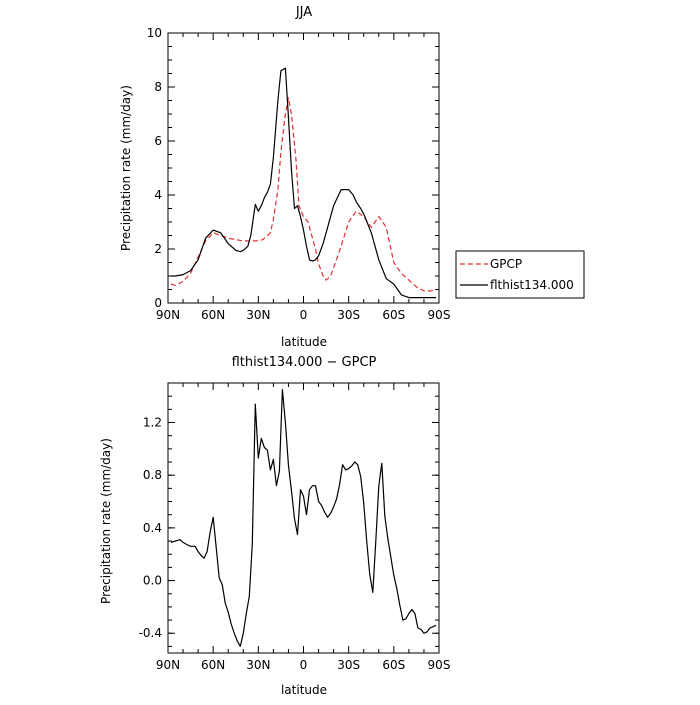 The image size is (700, 705). Describe the element at coordinates (152, 581) in the screenshot. I see `y-tick-label-bottom: 0.0` at that location.